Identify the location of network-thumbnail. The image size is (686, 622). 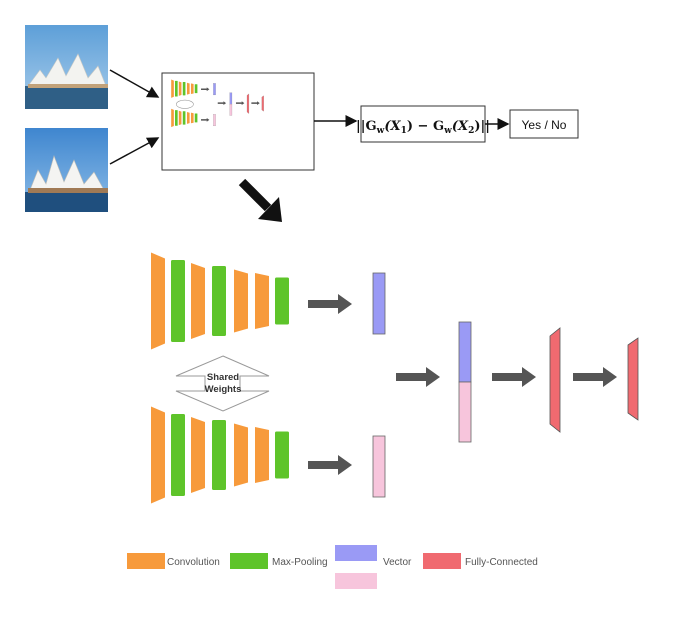
(217, 103).